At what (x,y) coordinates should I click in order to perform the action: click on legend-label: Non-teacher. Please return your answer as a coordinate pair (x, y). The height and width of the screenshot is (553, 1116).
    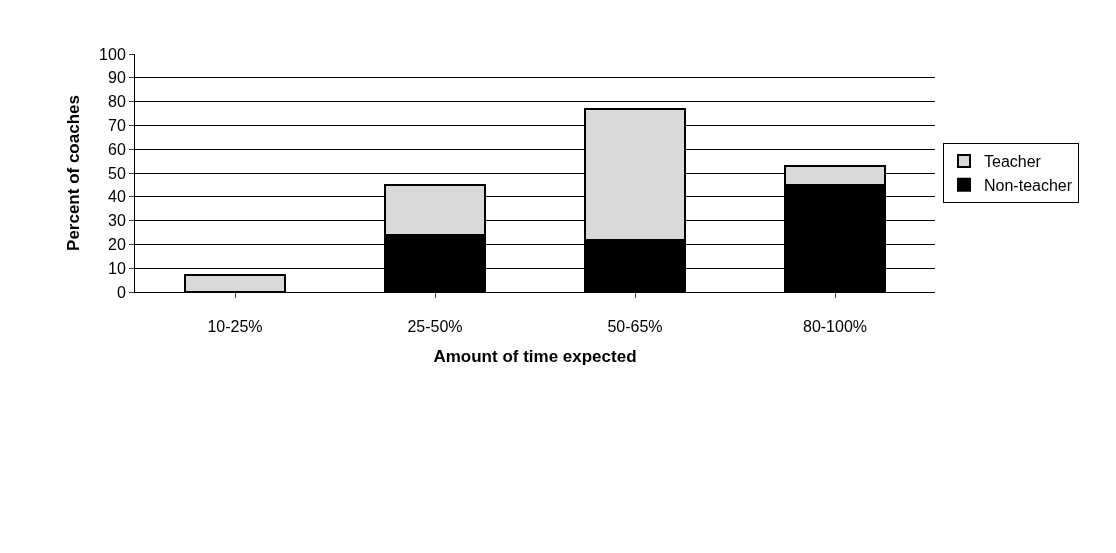
    Looking at the image, I should click on (1028, 185).